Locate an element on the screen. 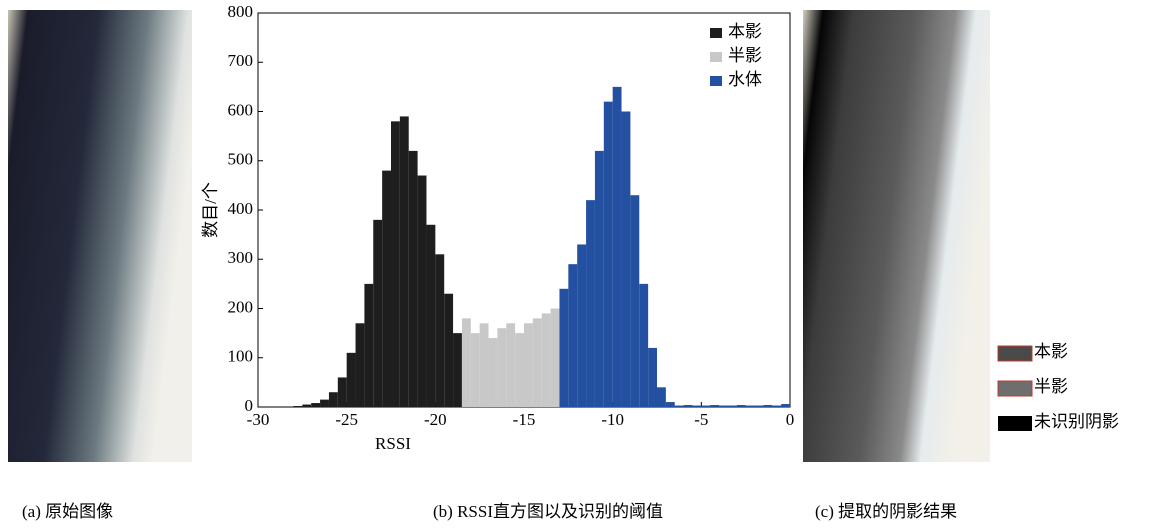 Image resolution: width=1152 pixels, height=529 pixels. y-tick-label: 0 is located at coordinates (249, 405).